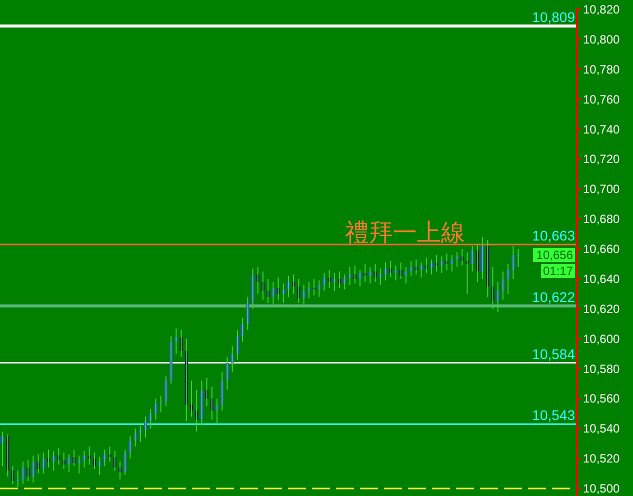  What do you see at coordinates (554, 354) in the screenshot?
I see `ref-line-label: 10,584` at bounding box center [554, 354].